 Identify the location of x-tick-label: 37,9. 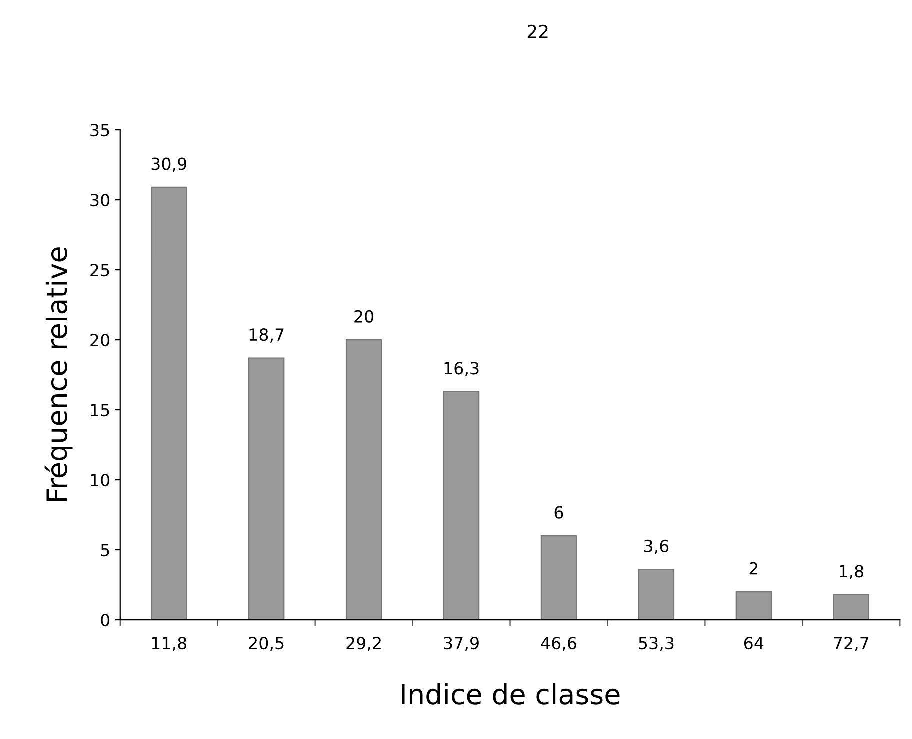
(461, 644).